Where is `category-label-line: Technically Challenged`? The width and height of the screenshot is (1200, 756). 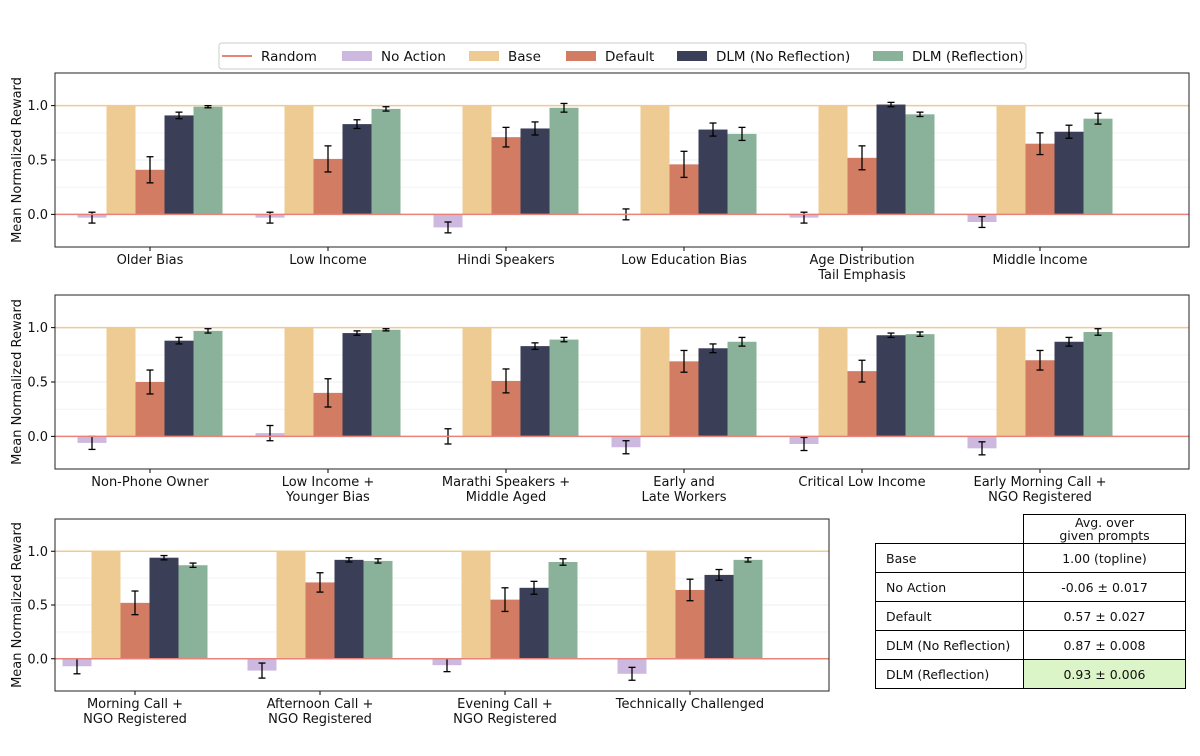 category-label-line: Technically Challenged is located at coordinates (689, 704).